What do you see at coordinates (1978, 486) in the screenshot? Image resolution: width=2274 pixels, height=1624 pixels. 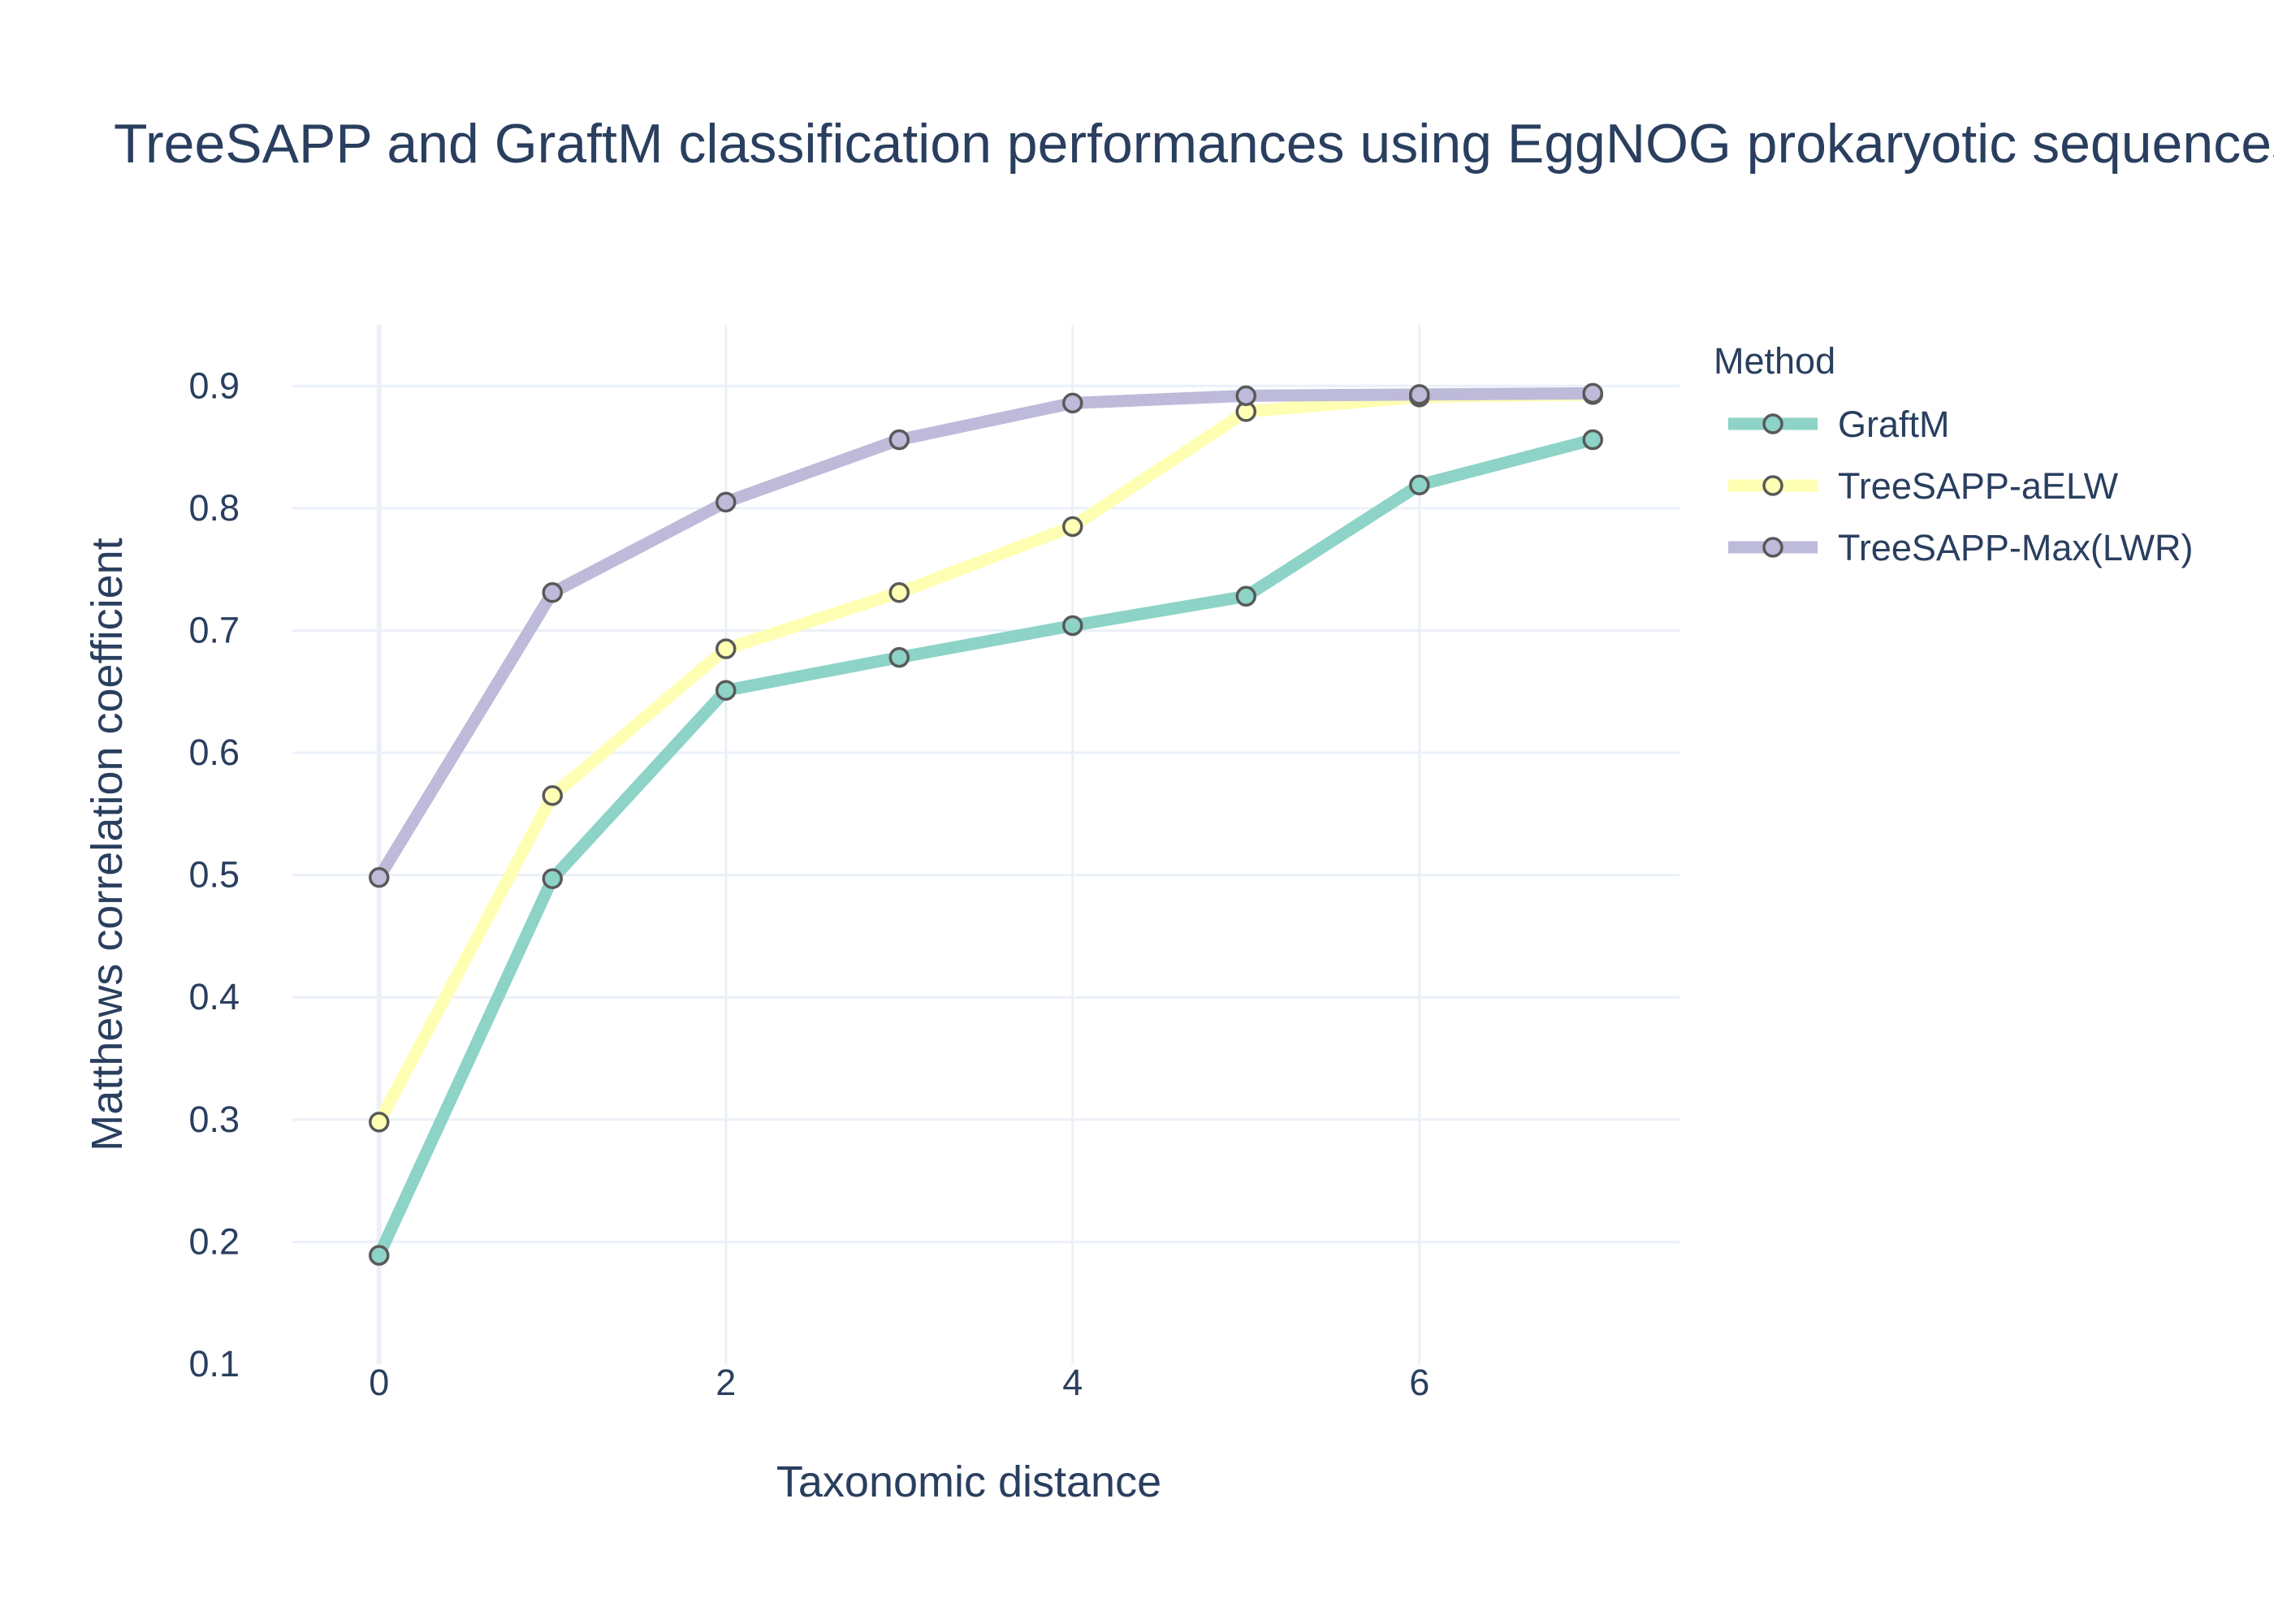 I see `legend-label: TreeSAPP-aELW` at bounding box center [1978, 486].